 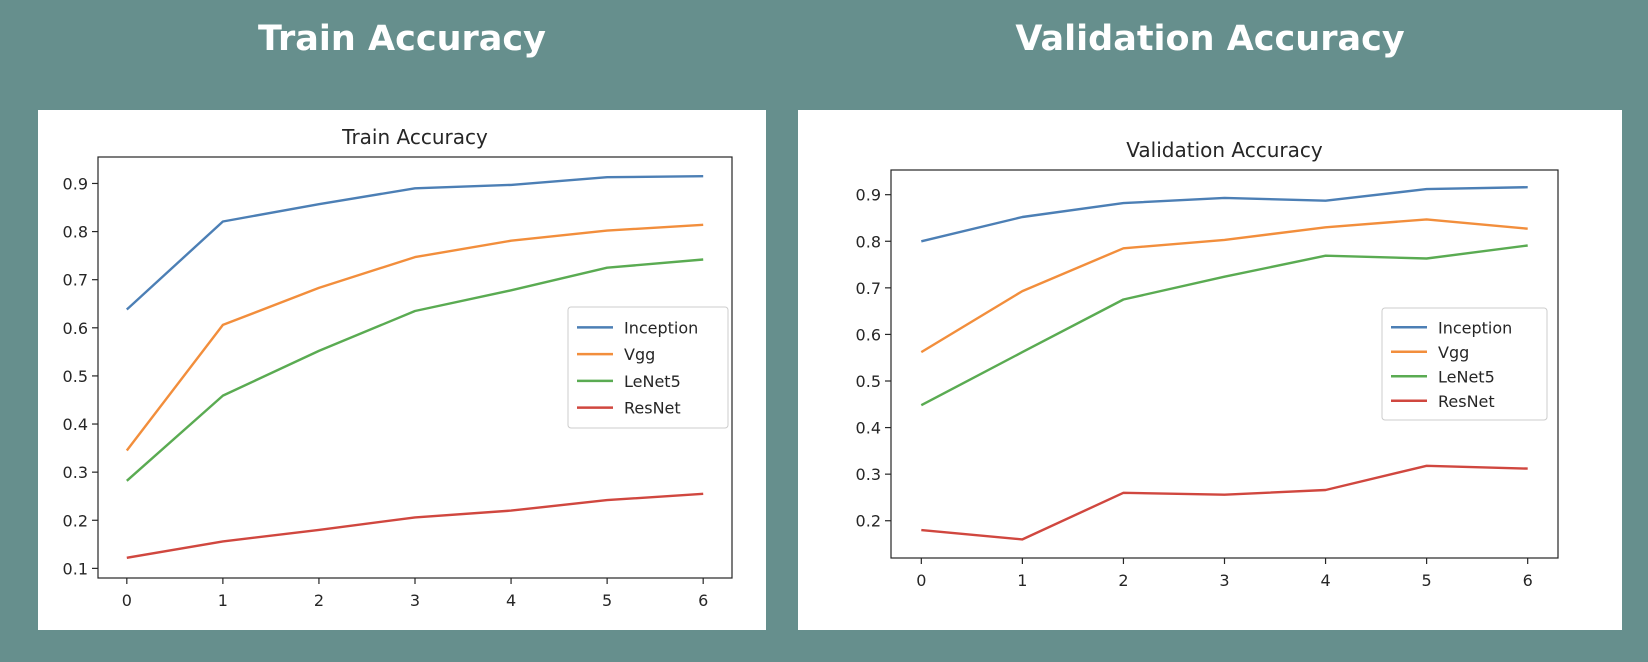 What do you see at coordinates (1210, 39) in the screenshot?
I see `validation-accuracy-heading: Validation Accuracy` at bounding box center [1210, 39].